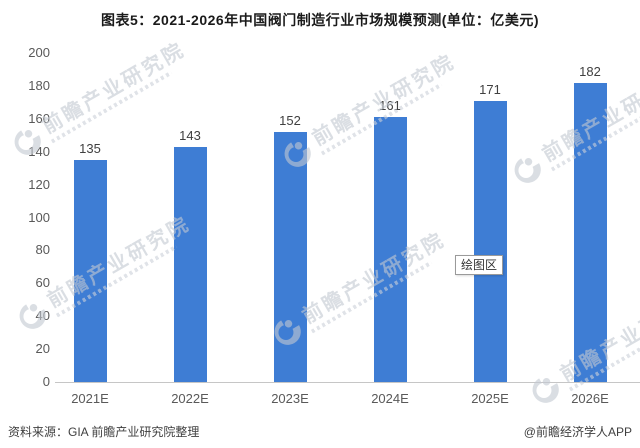 The width and height of the screenshot is (640, 448). What do you see at coordinates (190, 135) in the screenshot?
I see `bar-value-label-2022E: 143` at bounding box center [190, 135].